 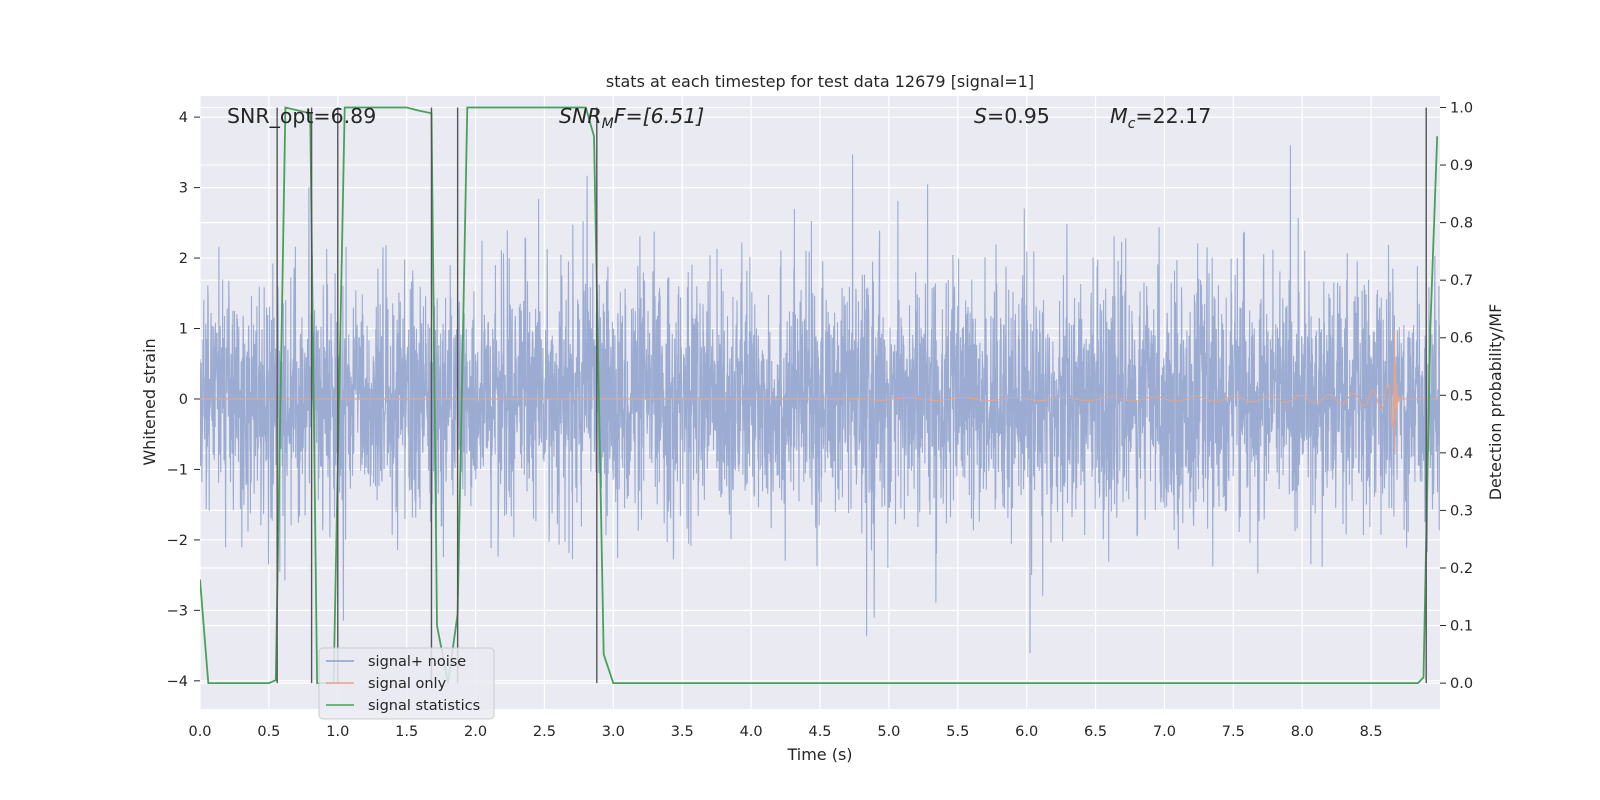 What do you see at coordinates (1461, 339) in the screenshot?
I see `y2-tick-label: 0.6` at bounding box center [1461, 339].